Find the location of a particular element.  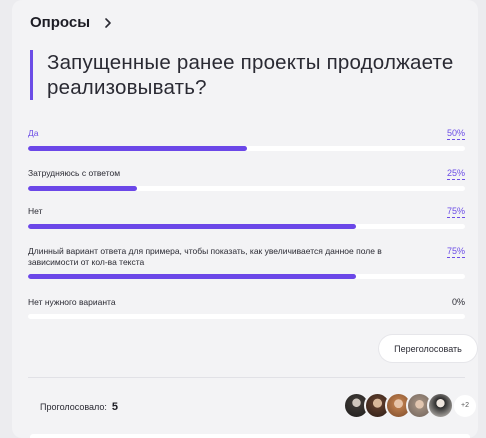

poll-option-3: Нет 75% is located at coordinates (246, 217).